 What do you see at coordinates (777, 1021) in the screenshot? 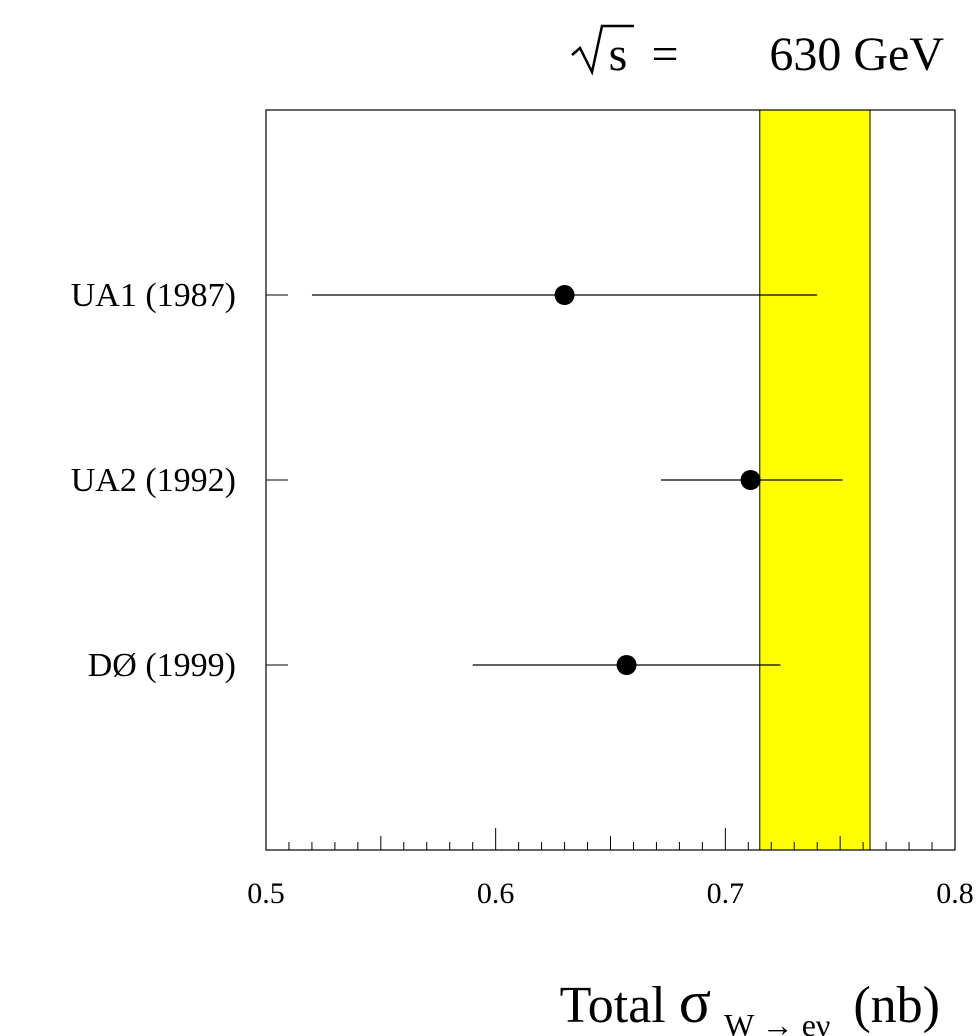
I see `x-label-subscript: W → eν` at bounding box center [777, 1021].